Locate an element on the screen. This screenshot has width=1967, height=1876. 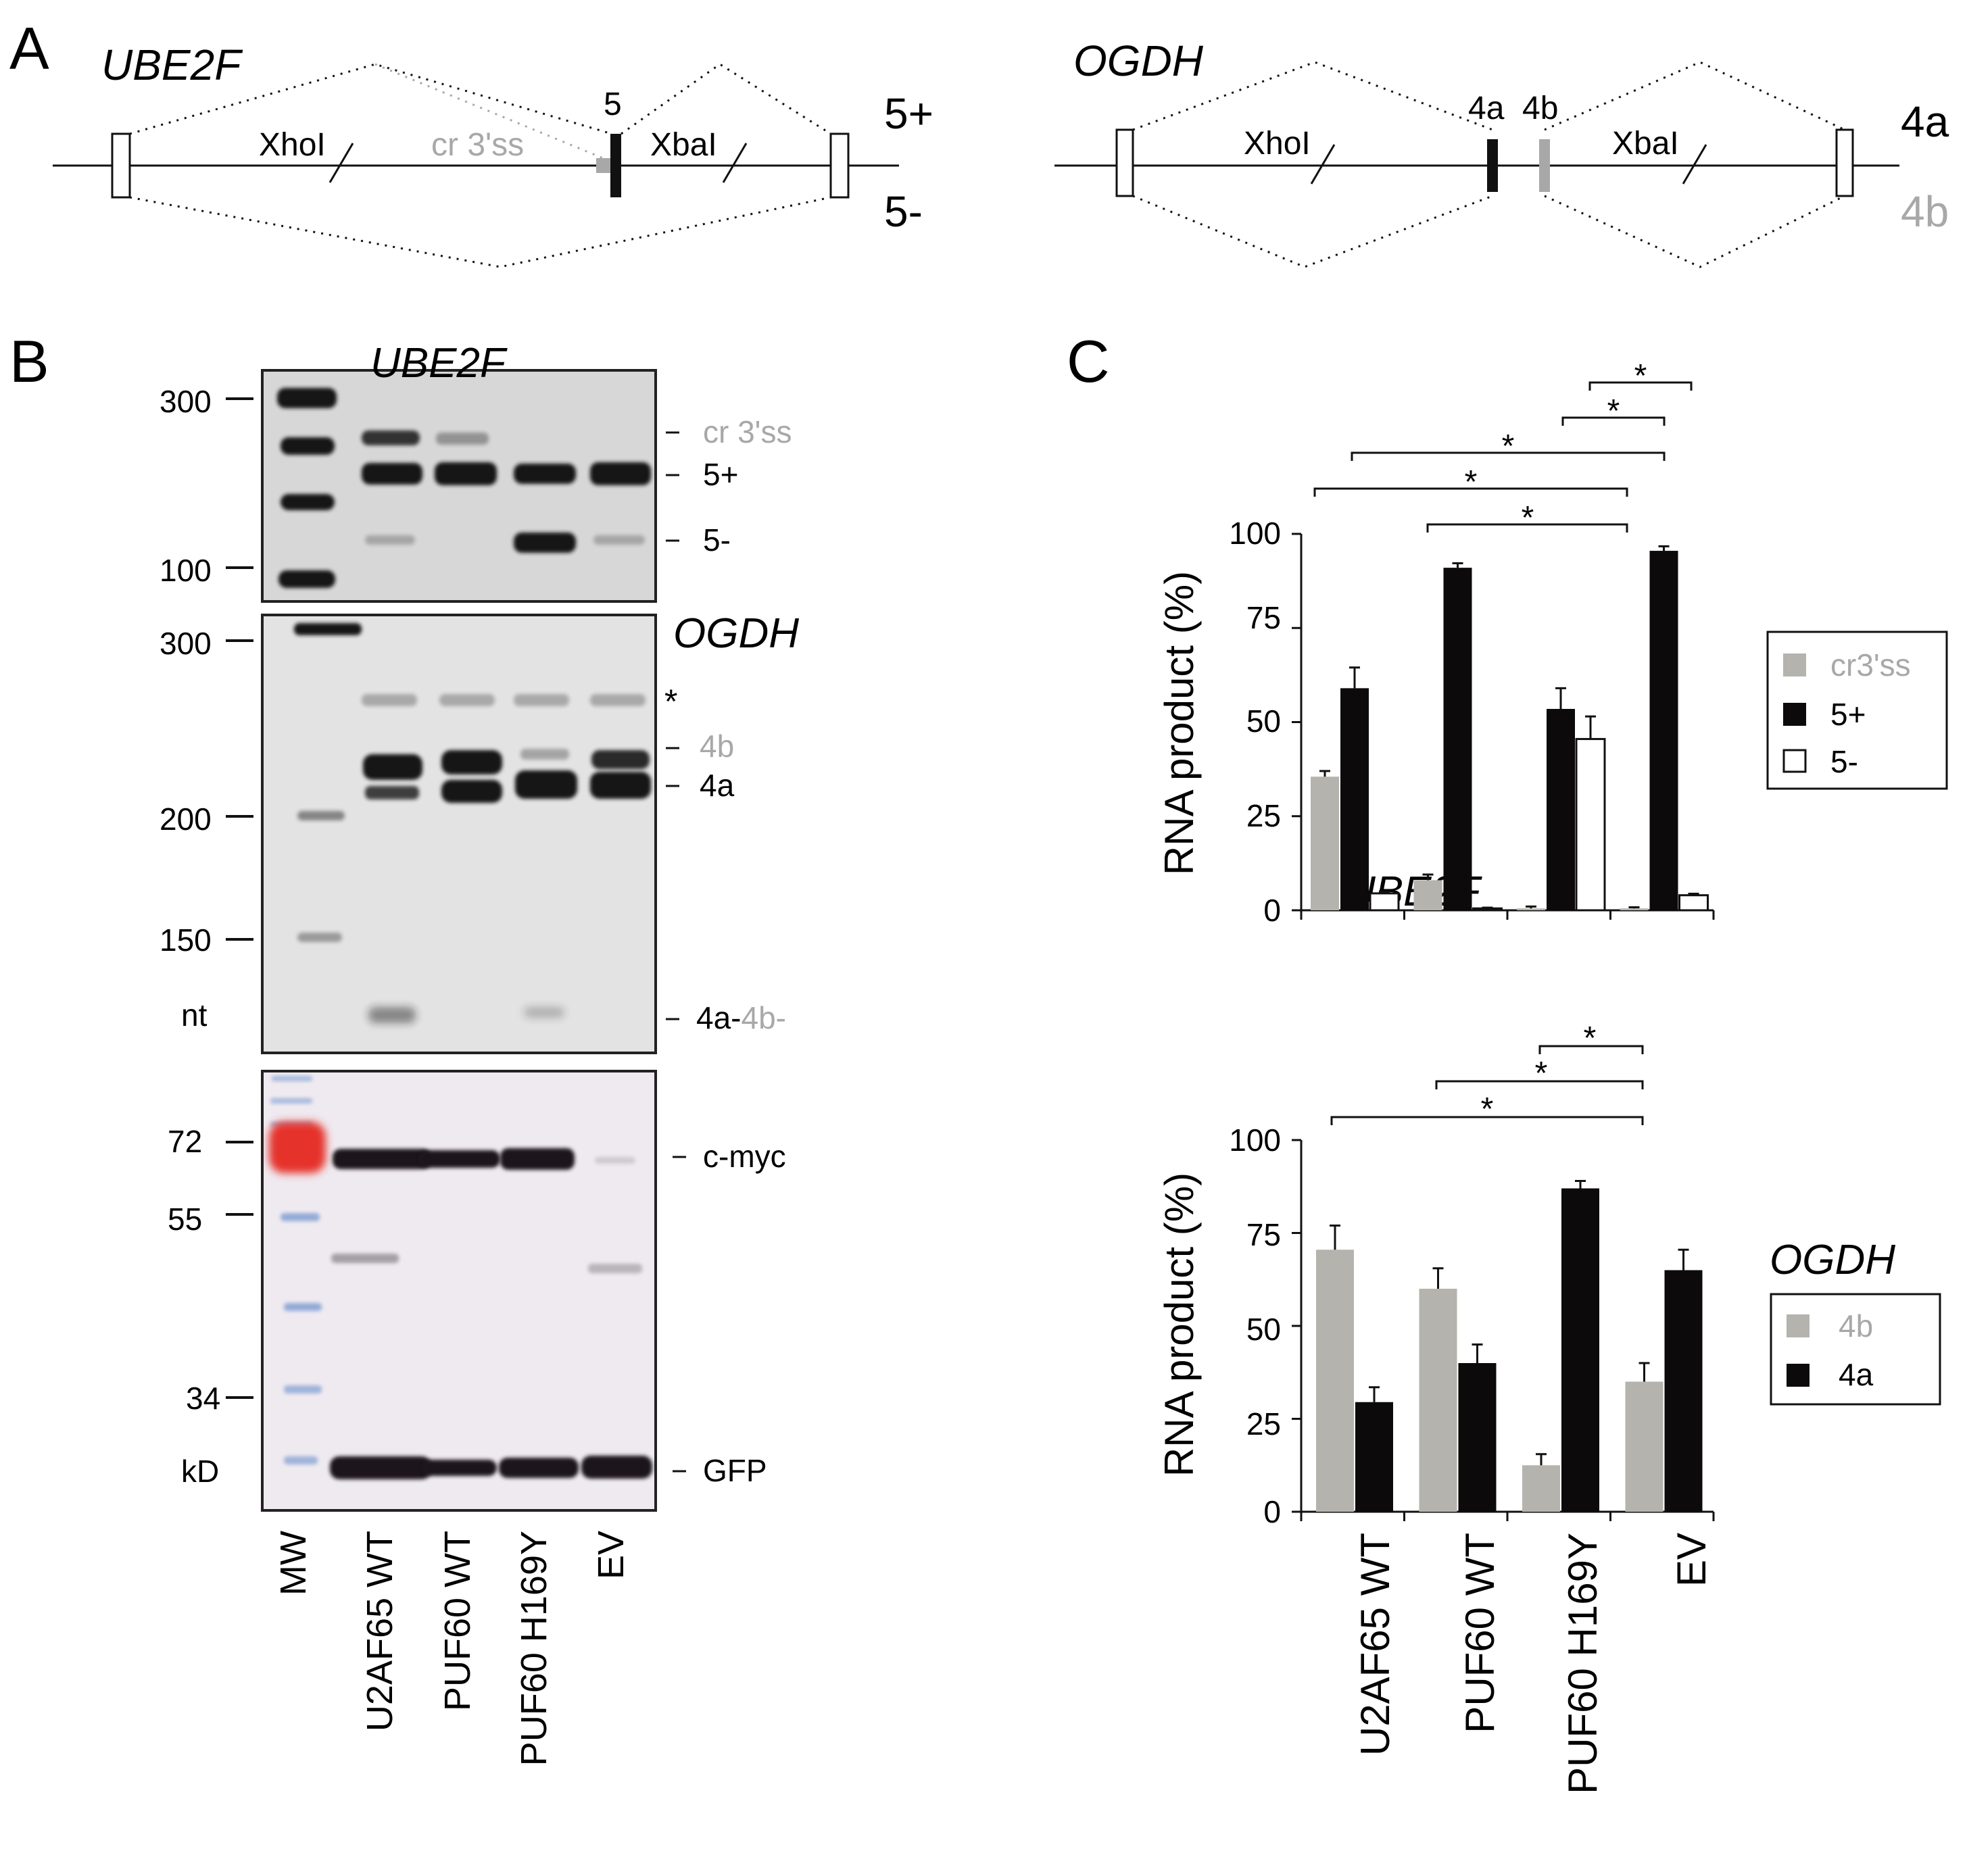
ube2f-gene-label: UBE2F is located at coordinates (172, 65).